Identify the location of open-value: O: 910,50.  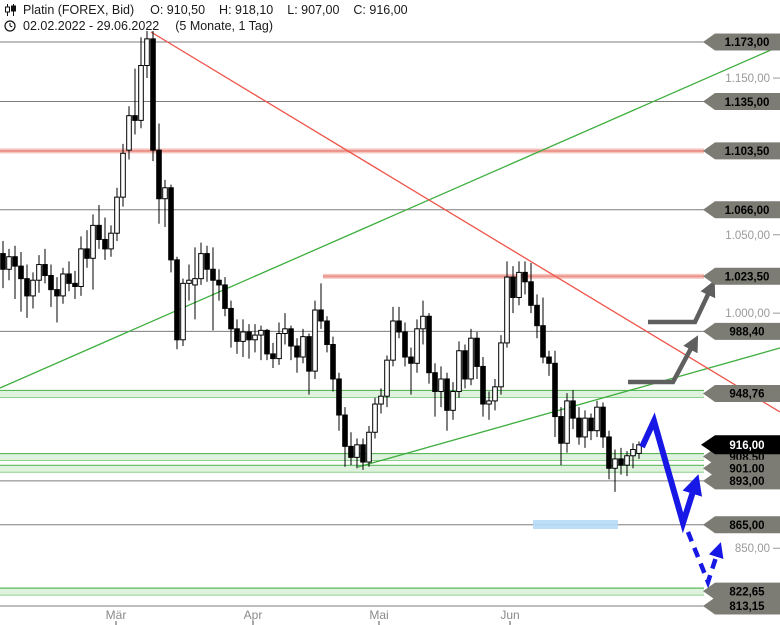
(178, 10).